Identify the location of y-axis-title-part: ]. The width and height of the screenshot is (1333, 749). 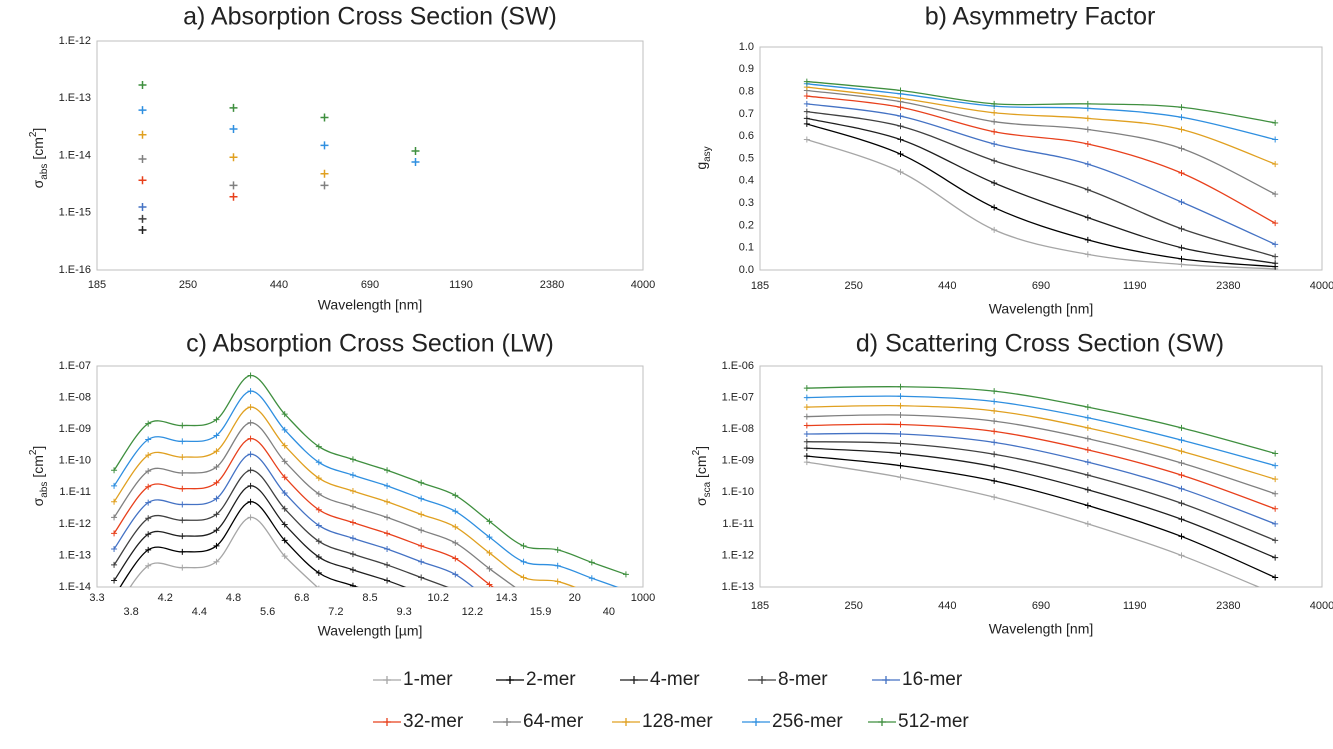
(701, 448).